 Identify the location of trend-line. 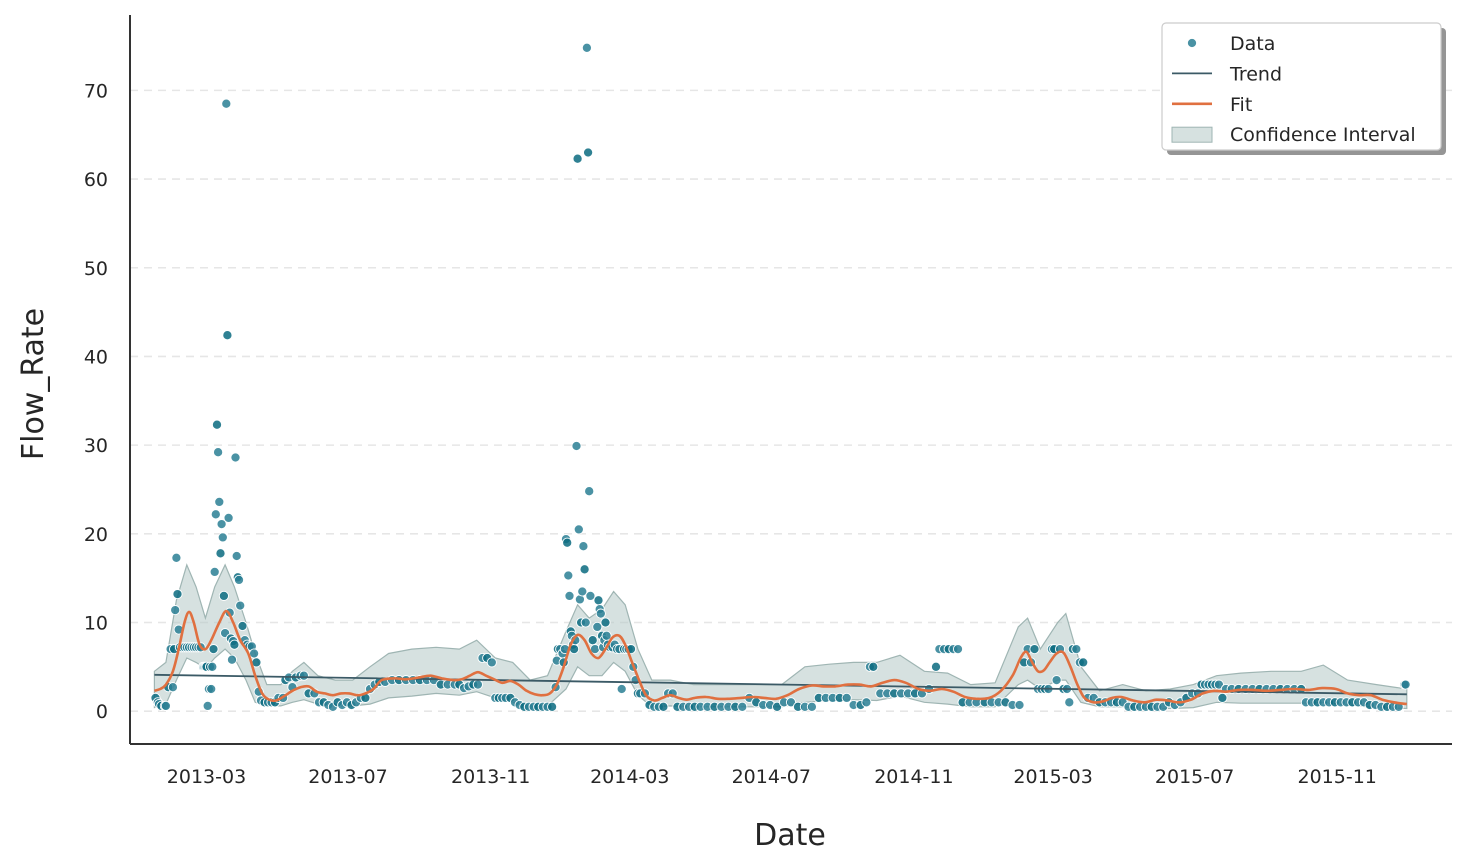
(780, 684).